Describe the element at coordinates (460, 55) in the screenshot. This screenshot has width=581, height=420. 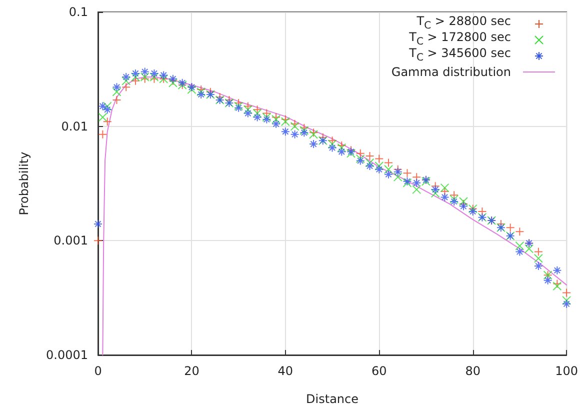
I see `legend-label: T$_{C}$ > 345600 sec` at that location.